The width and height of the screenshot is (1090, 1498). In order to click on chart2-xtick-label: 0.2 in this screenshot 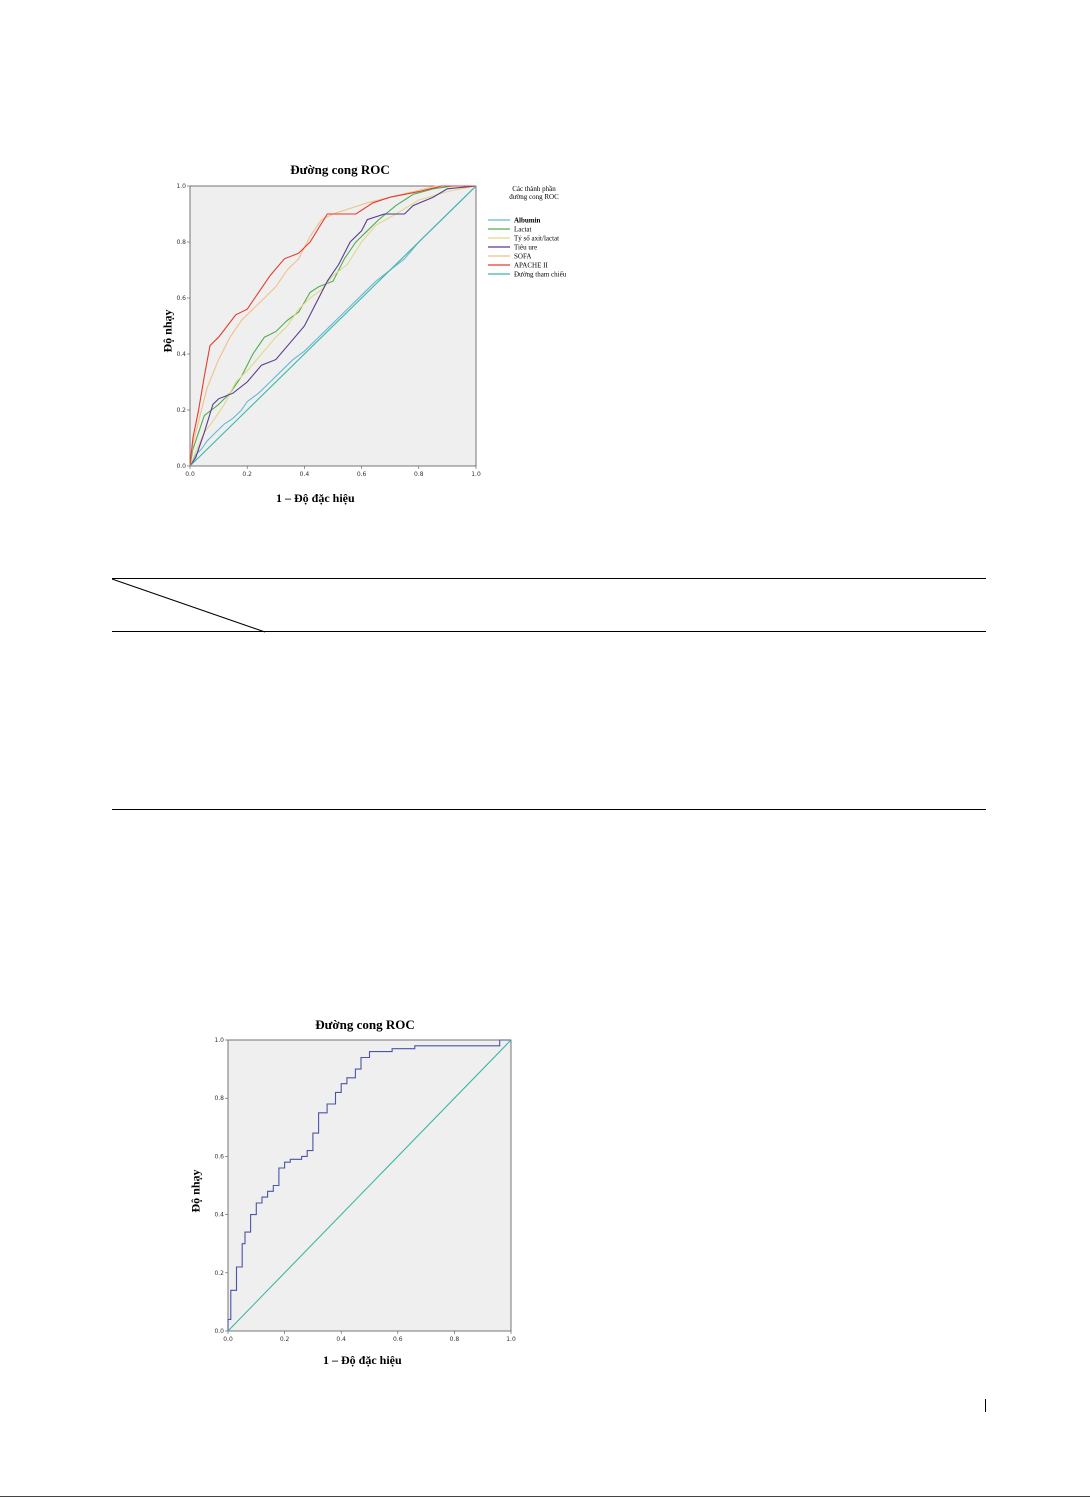, I will do `click(285, 1339)`.